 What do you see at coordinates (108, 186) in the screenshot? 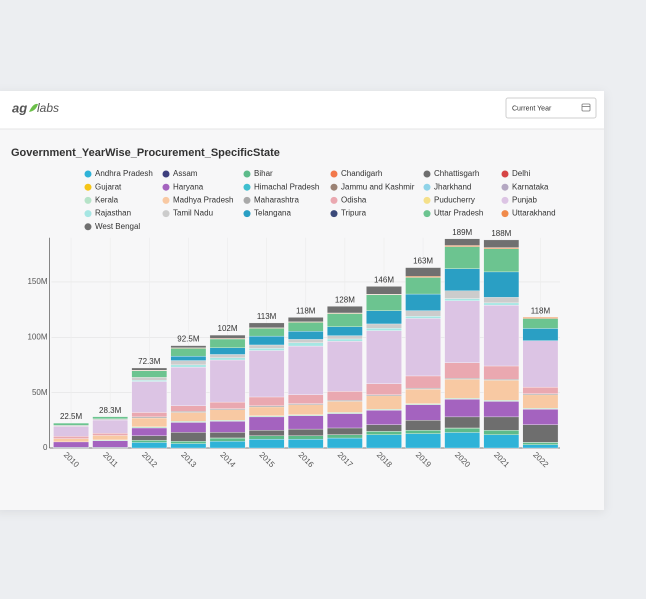
I see `legend-label: Gujarat` at bounding box center [108, 186].